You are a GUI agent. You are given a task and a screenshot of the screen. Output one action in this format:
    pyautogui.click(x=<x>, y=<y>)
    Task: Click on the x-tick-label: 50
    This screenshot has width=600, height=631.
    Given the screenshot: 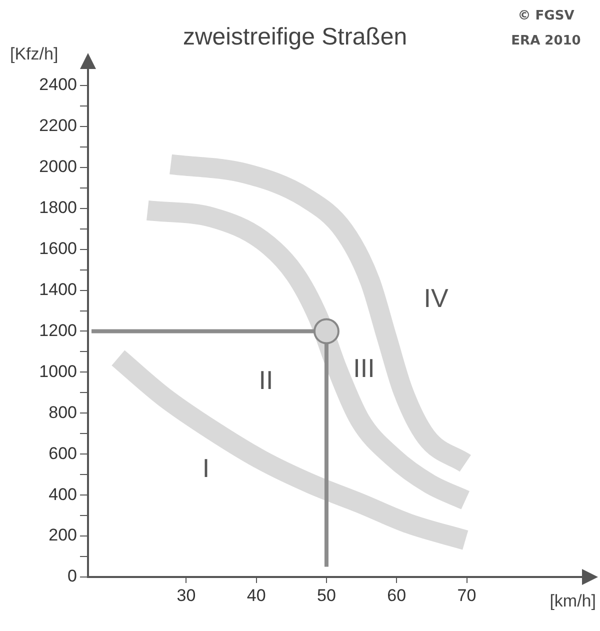 What is the action you would take?
    pyautogui.click(x=326, y=595)
    